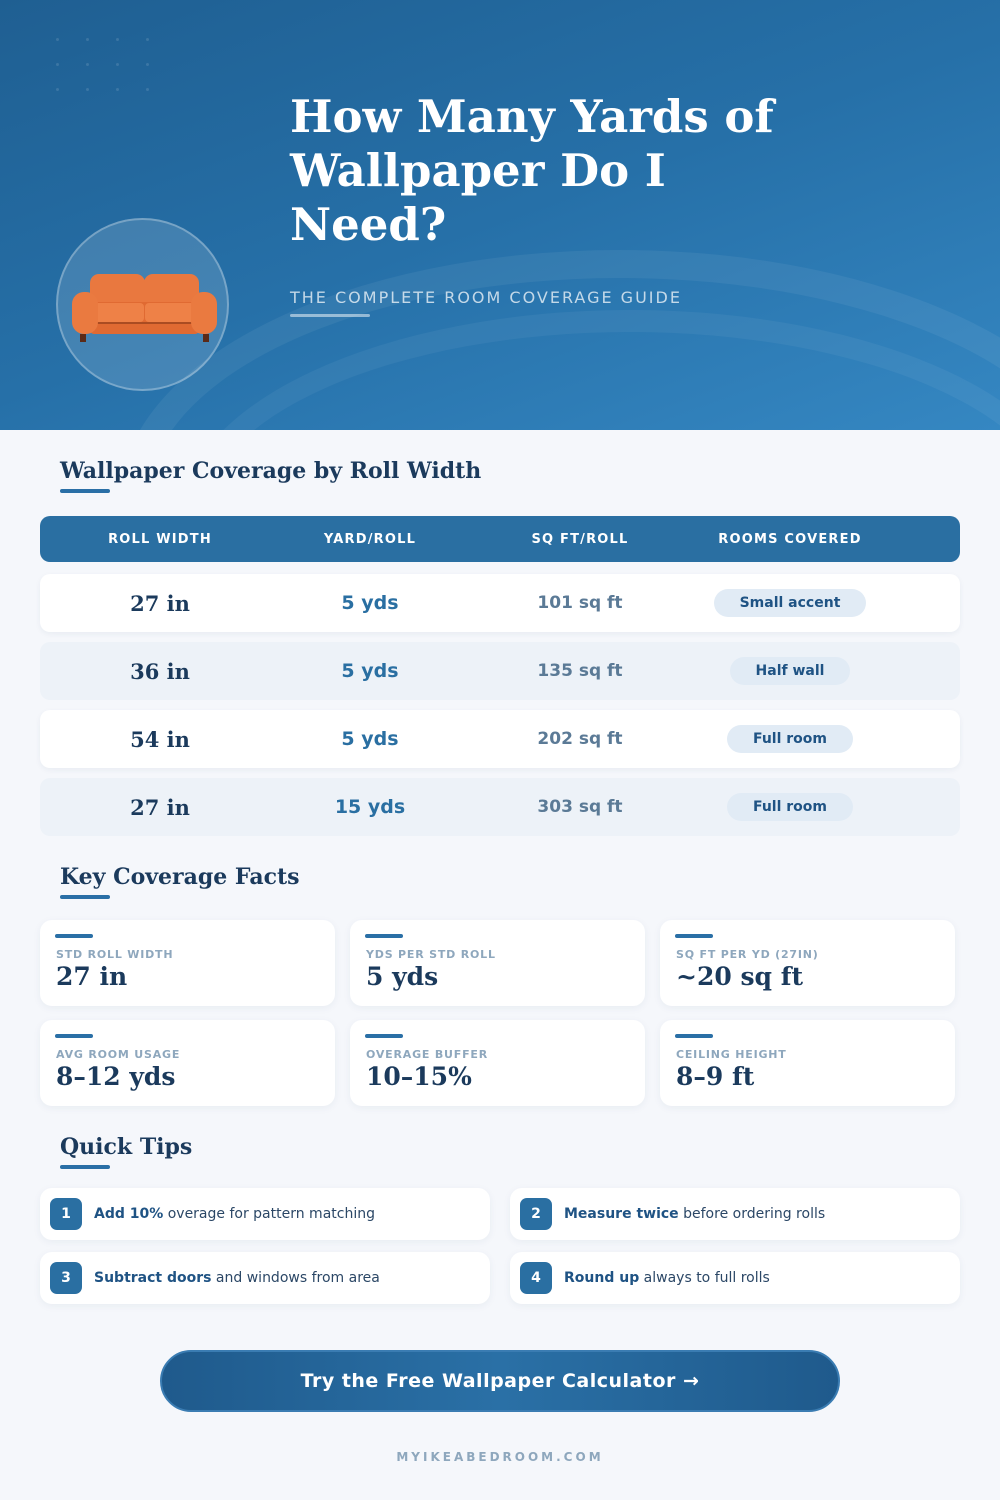  I want to click on tip-text: Measure twice before ordering rolls, so click(695, 1214).